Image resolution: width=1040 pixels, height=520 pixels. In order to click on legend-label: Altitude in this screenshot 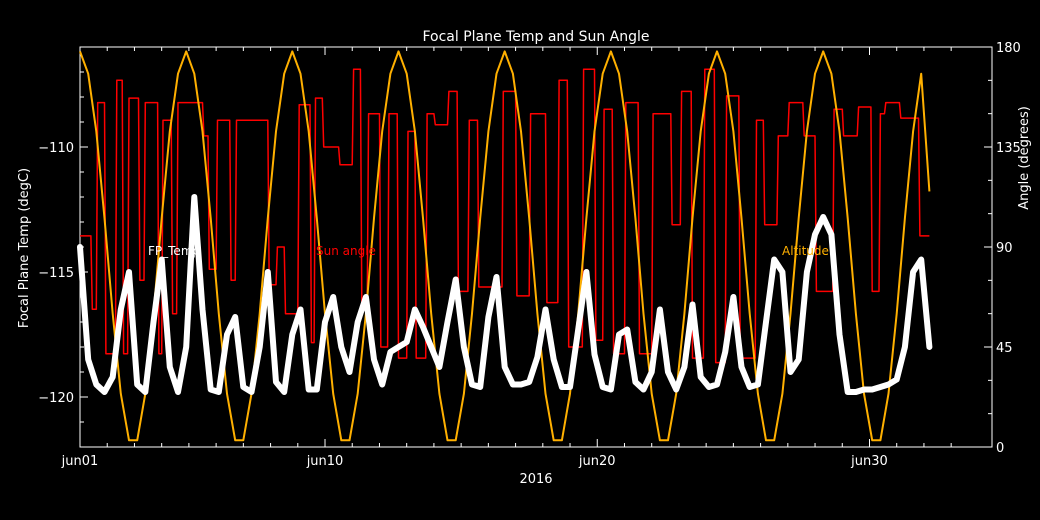, I will do `click(805, 251)`.